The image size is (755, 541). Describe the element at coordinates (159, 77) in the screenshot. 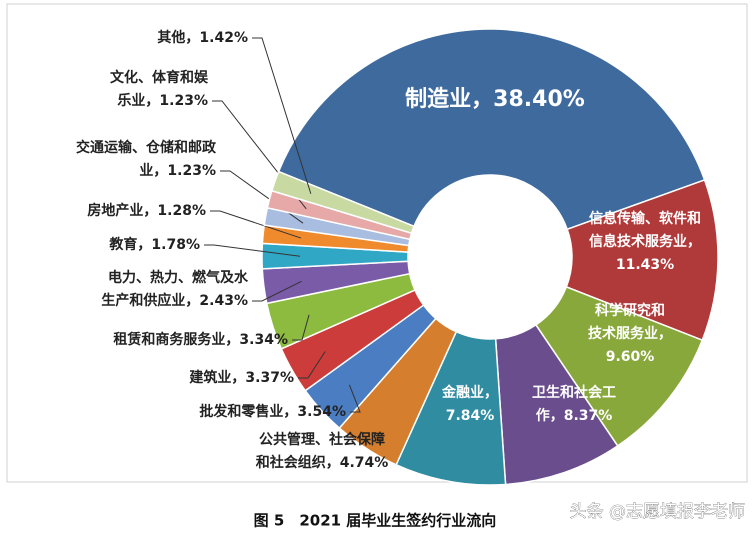

I see `slice-label: 文化、体育和娱` at that location.